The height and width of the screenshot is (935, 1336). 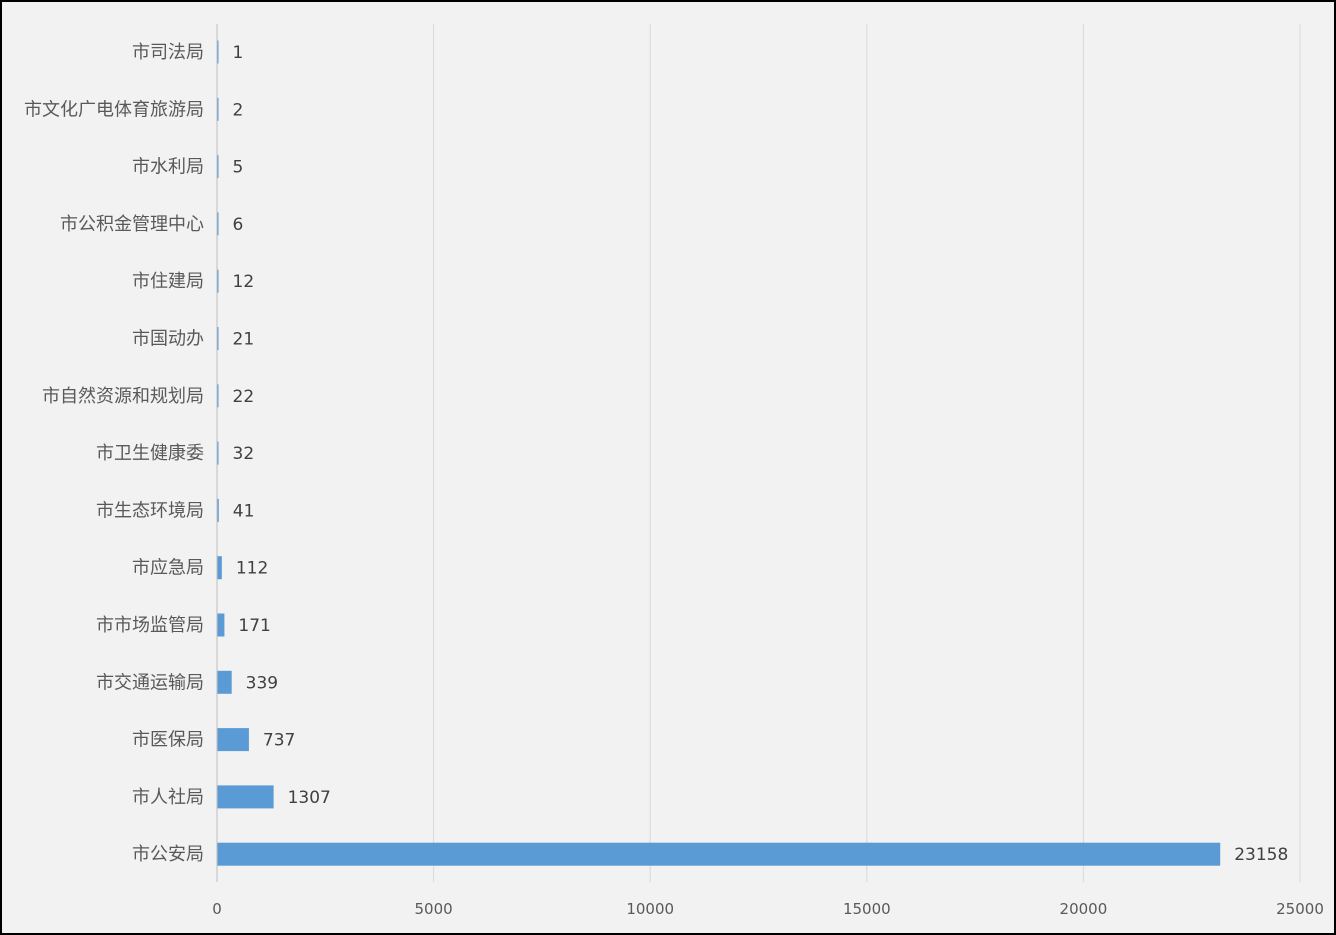 I want to click on data-label: 171, so click(x=254, y=626).